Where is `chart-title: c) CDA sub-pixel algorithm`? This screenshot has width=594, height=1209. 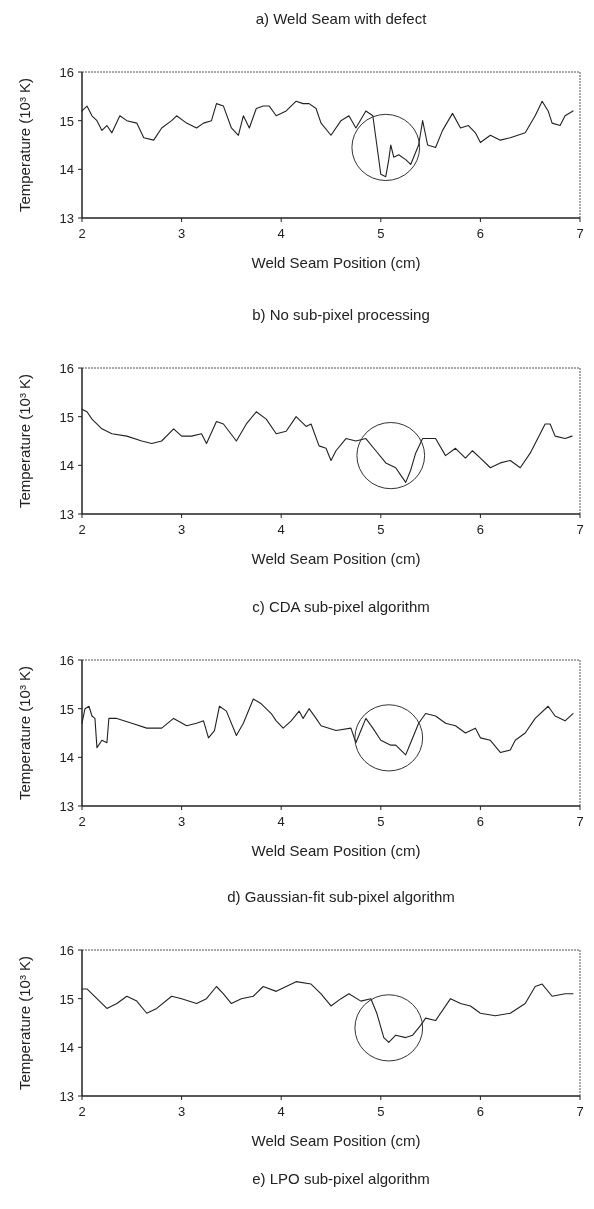 chart-title: c) CDA sub-pixel algorithm is located at coordinates (341, 606).